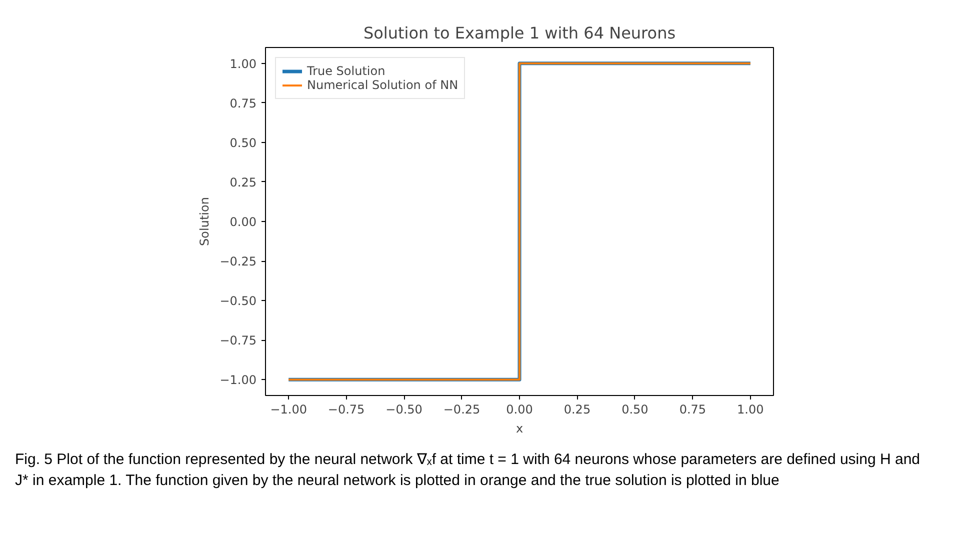  What do you see at coordinates (288, 409) in the screenshot?
I see `x-tick-label: −1.00` at bounding box center [288, 409].